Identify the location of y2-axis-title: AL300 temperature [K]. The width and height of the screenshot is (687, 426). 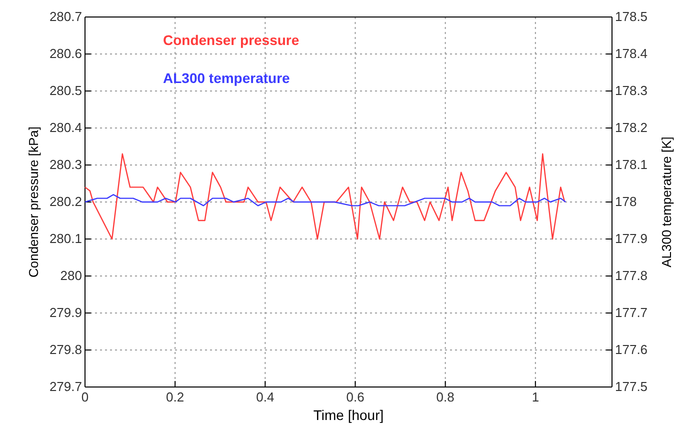
(666, 202).